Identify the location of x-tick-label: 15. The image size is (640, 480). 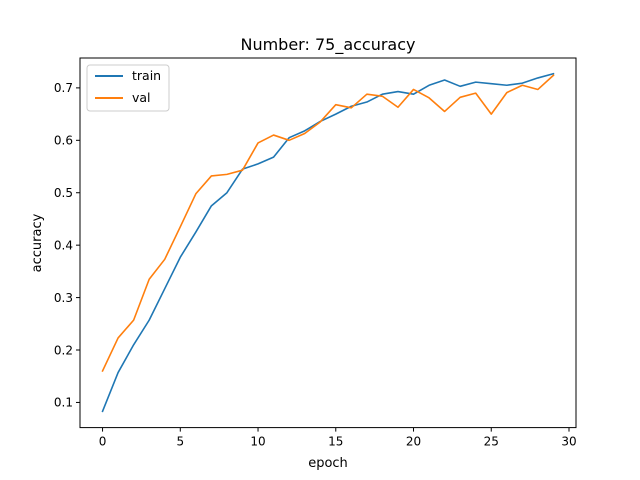
(335, 442).